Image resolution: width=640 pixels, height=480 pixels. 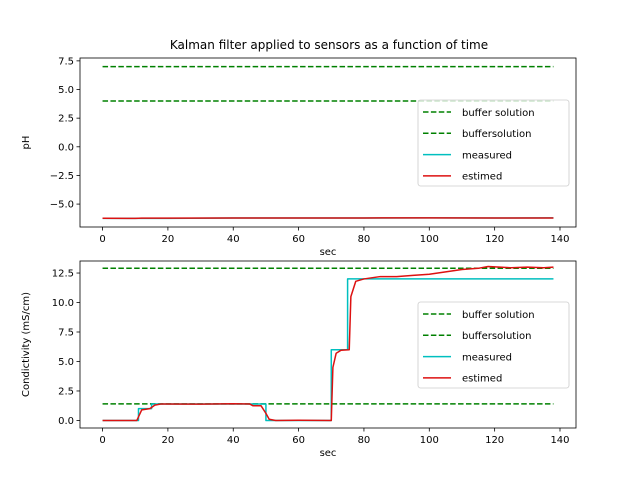 I want to click on y-axis-label: Condictivity (mS/cm), so click(x=26, y=344).